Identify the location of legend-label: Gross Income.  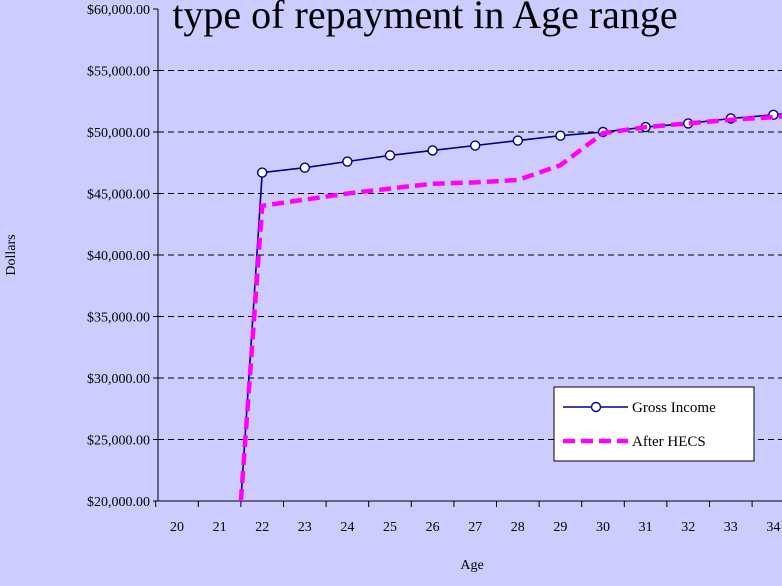
(674, 408).